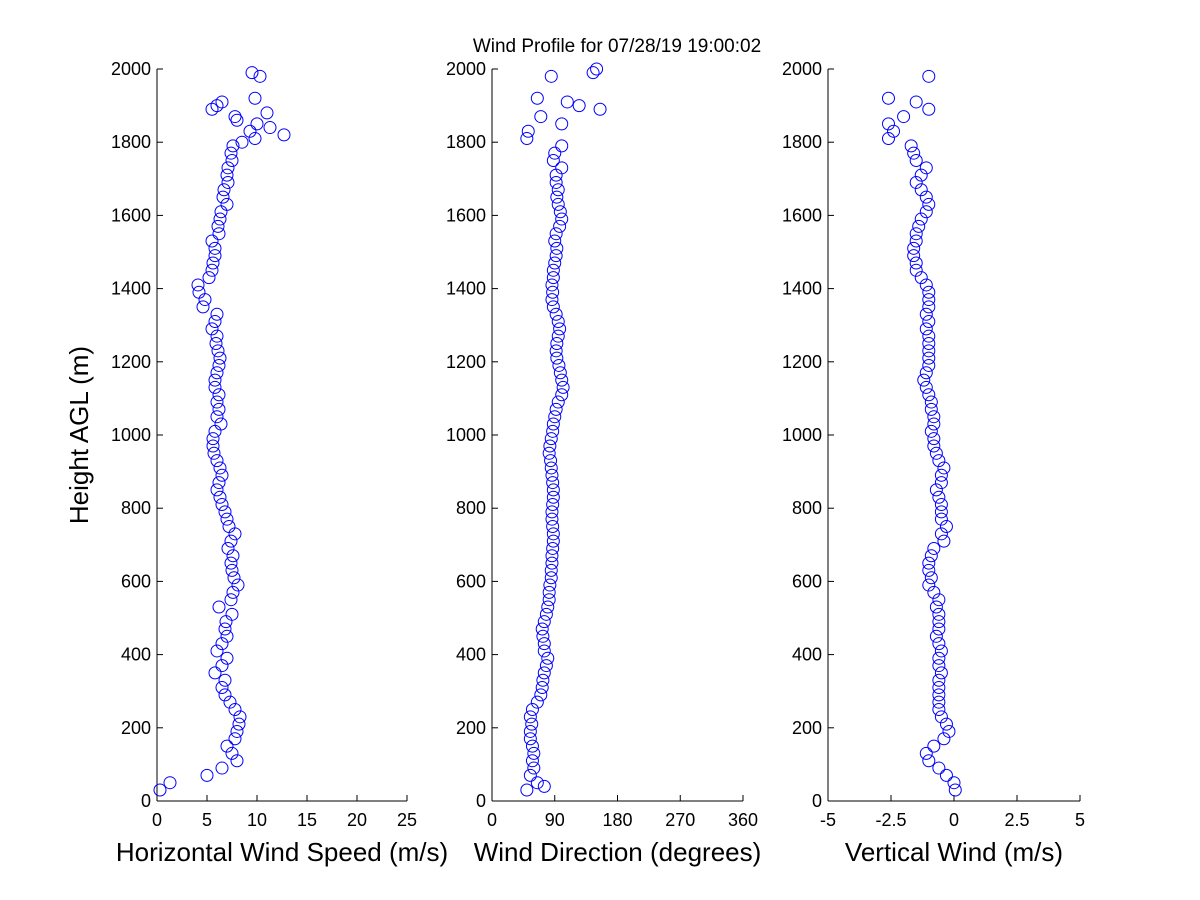 The width and height of the screenshot is (1200, 900). I want to click on y-tick-label: 1000, so click(131, 435).